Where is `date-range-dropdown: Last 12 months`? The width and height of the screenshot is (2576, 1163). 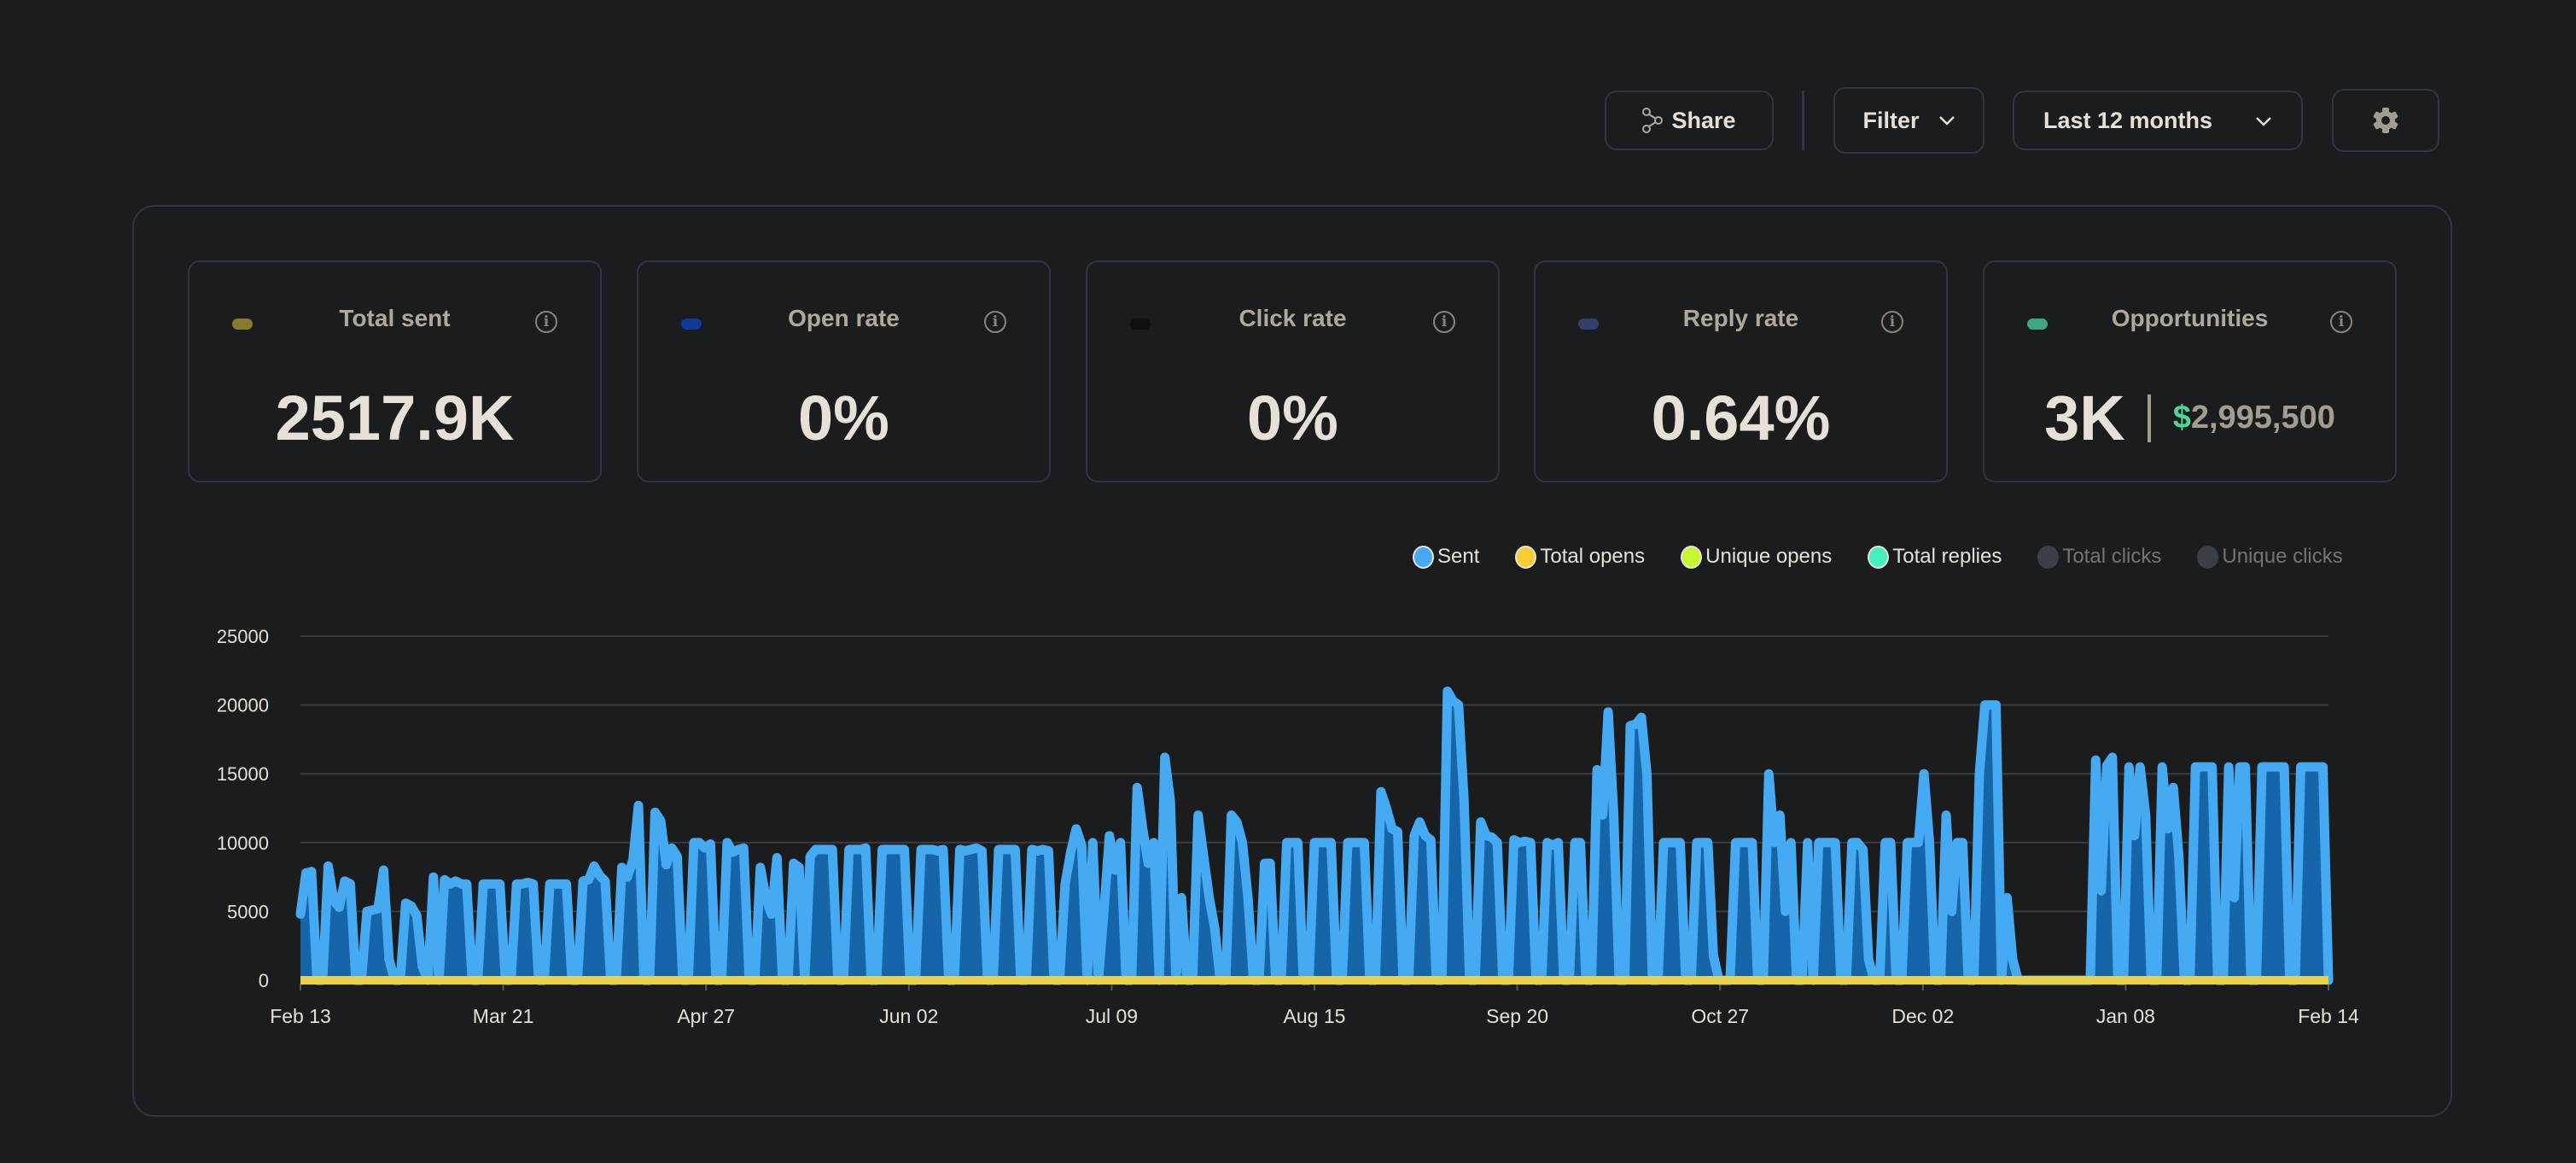 date-range-dropdown: Last 12 months is located at coordinates (2158, 120).